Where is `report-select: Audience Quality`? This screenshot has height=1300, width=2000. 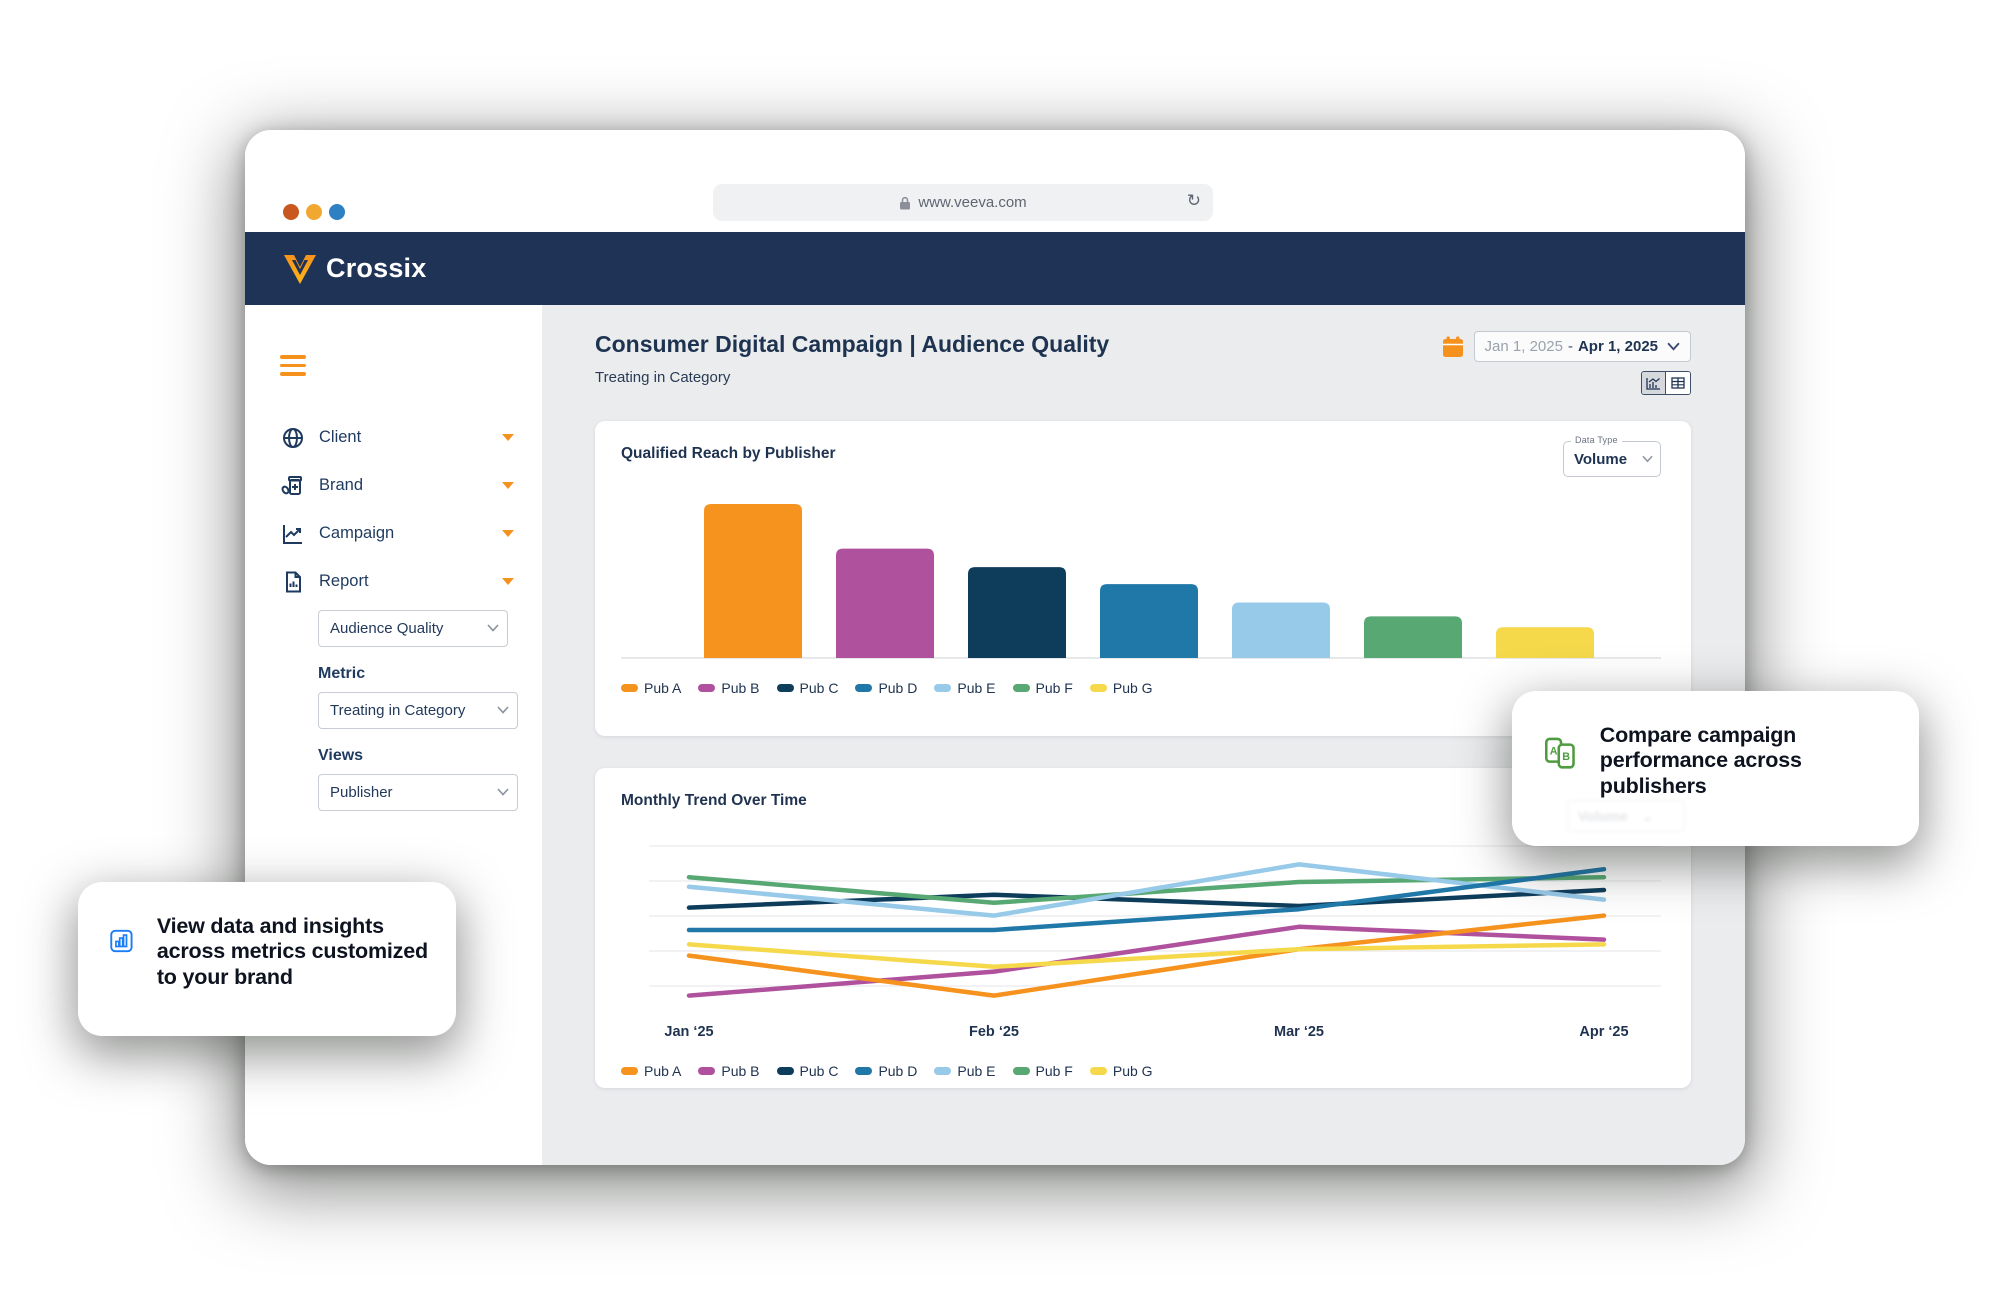
report-select: Audience Quality is located at coordinates (413, 628).